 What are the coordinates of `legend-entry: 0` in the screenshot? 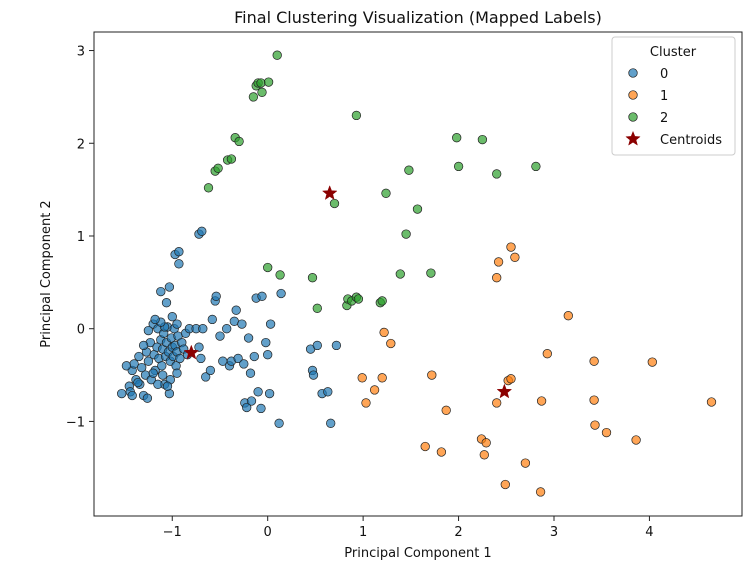 It's located at (664, 74).